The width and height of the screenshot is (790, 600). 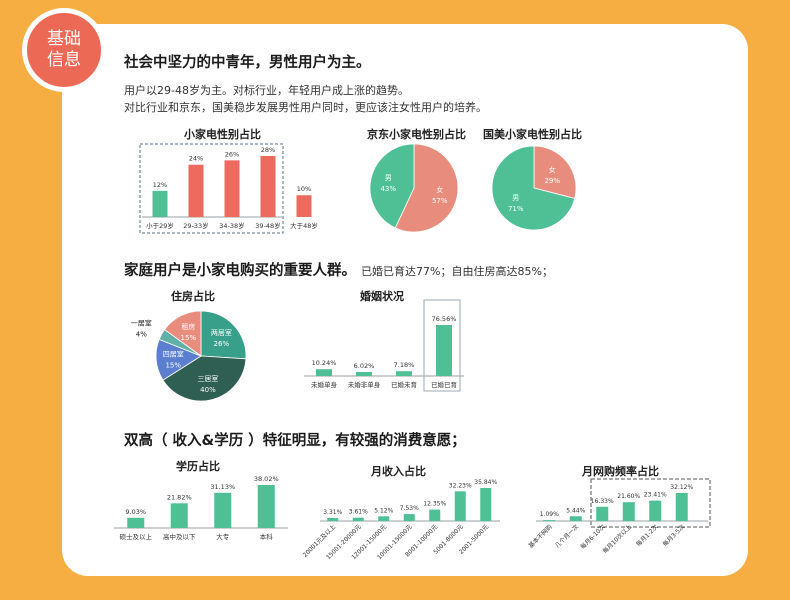 I want to click on freq-highlight-box, so click(x=650, y=503).